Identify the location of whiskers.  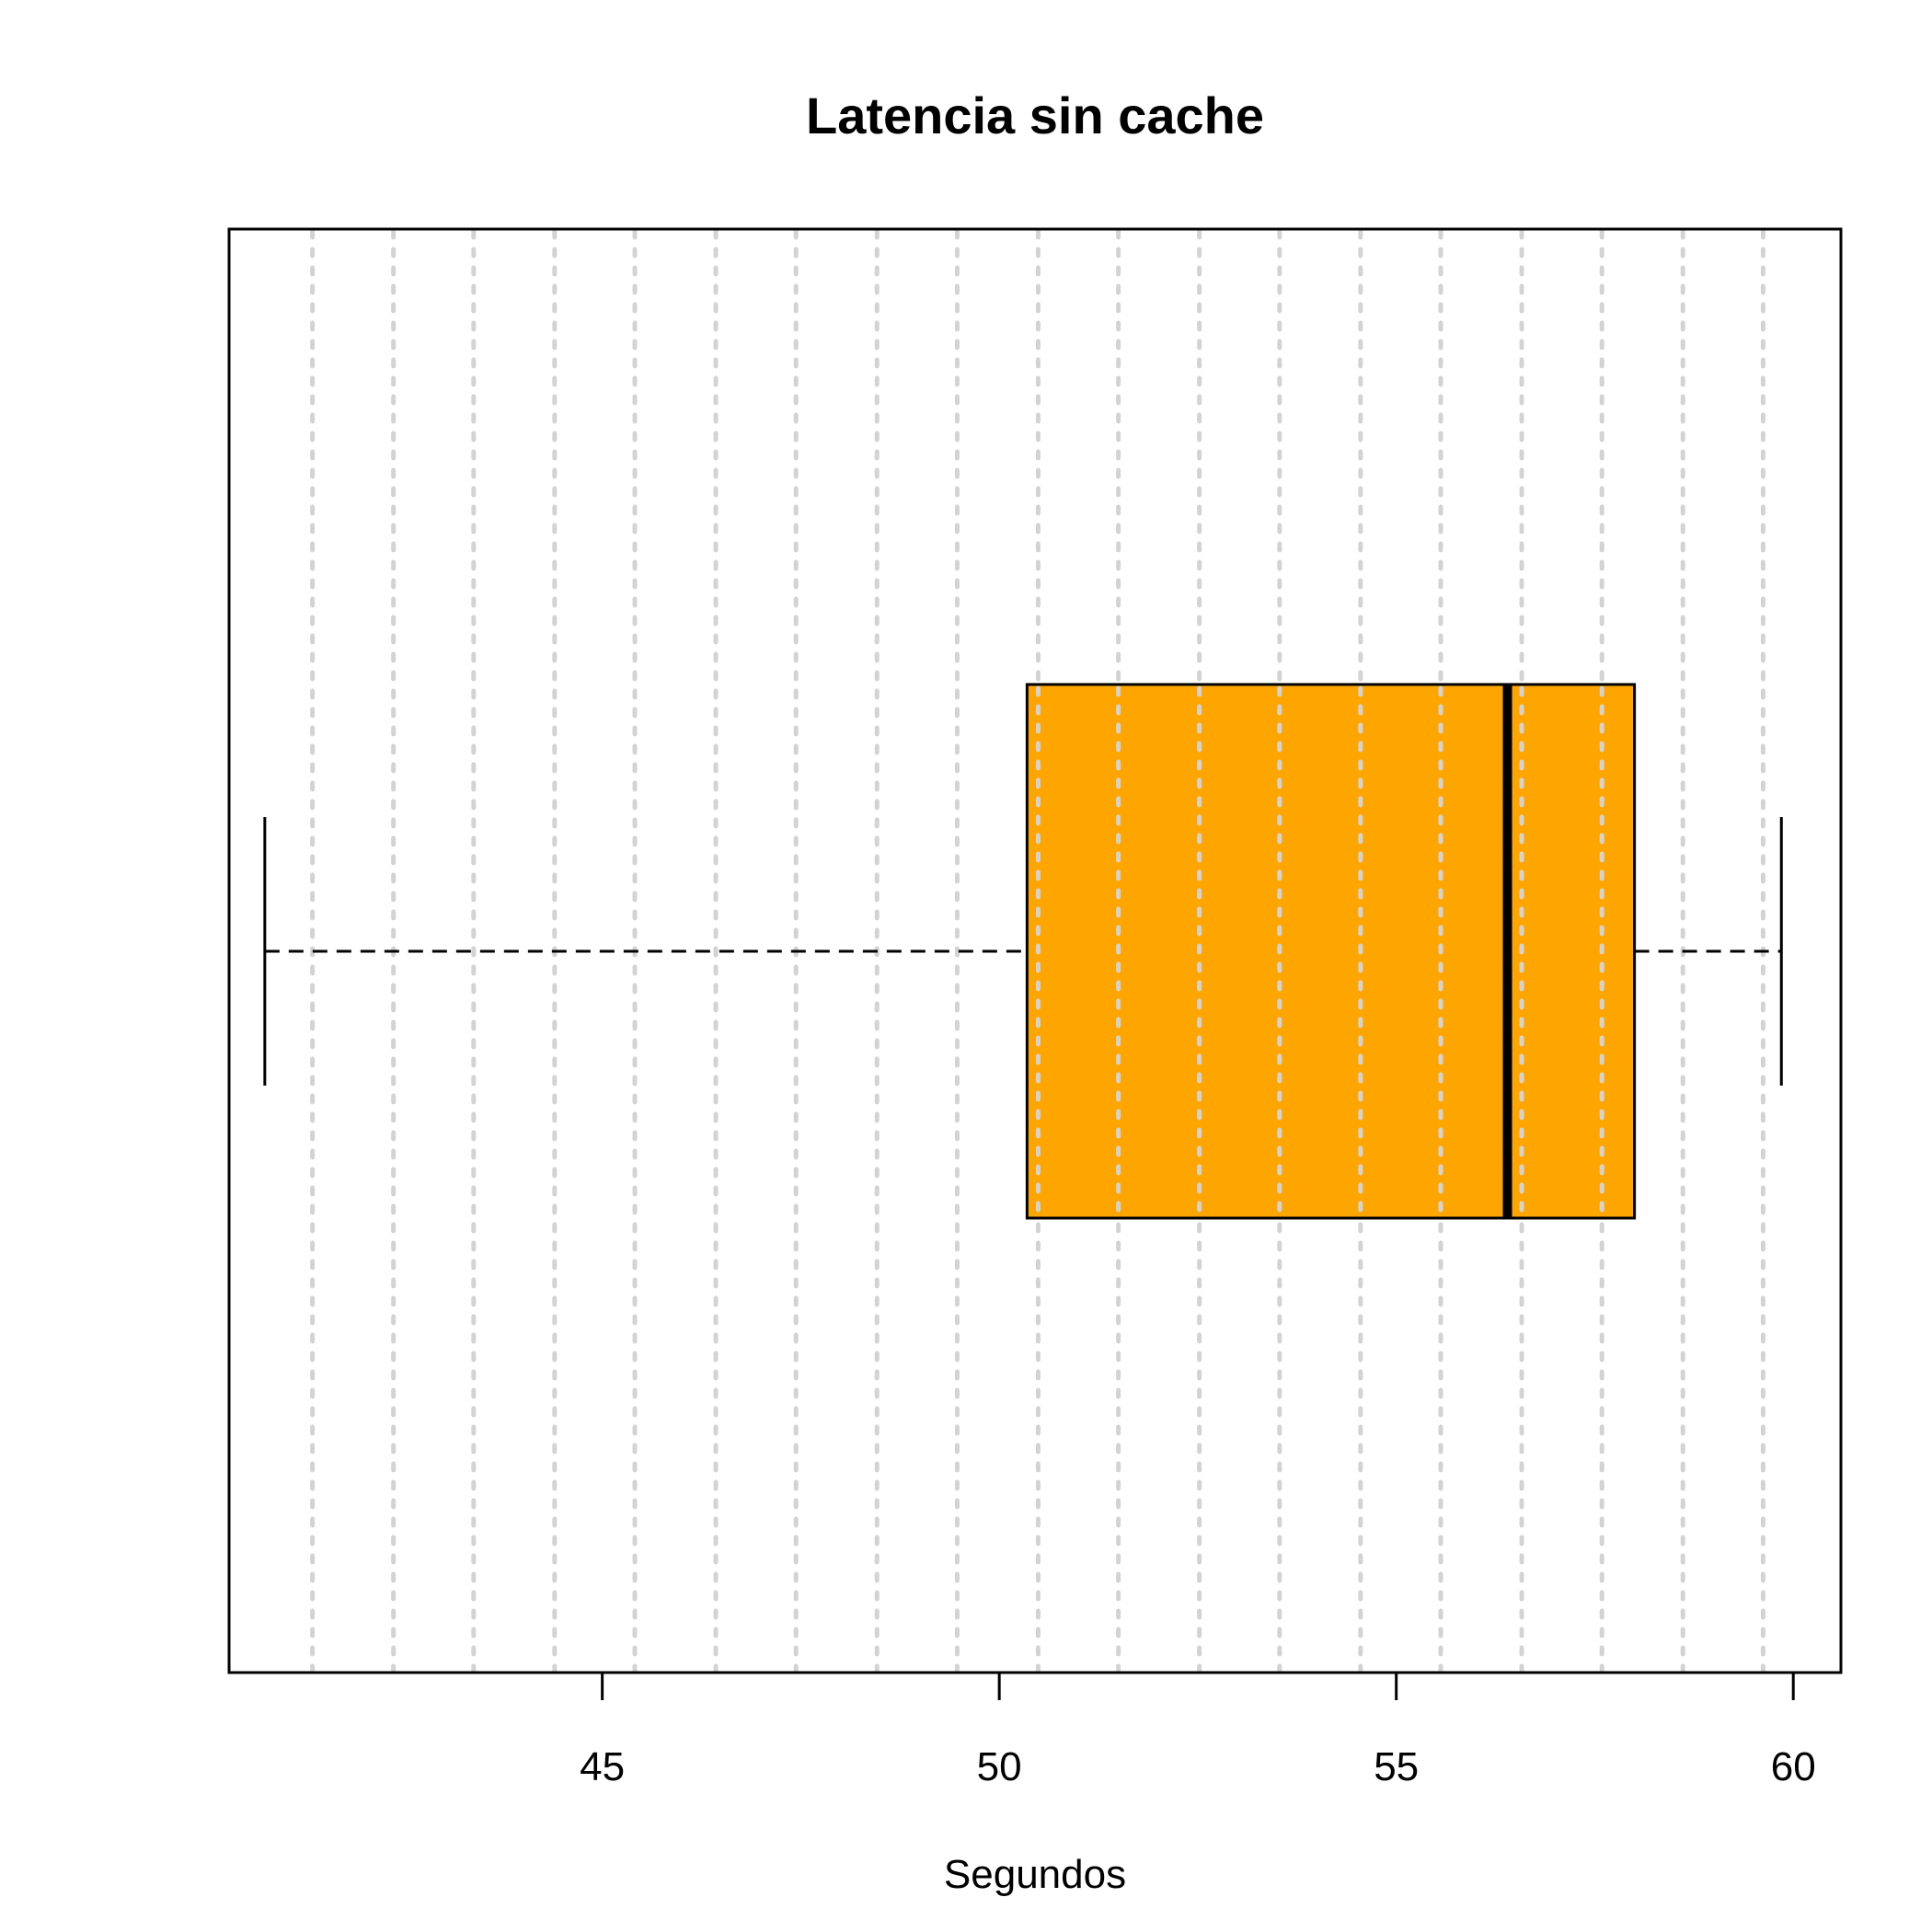
(1023, 951).